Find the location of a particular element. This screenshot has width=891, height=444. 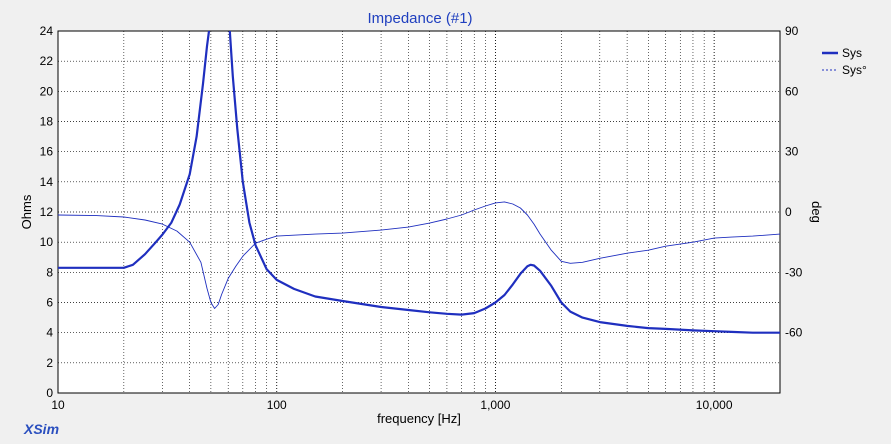

legend-label-sys: Sys is located at coordinates (852, 53).